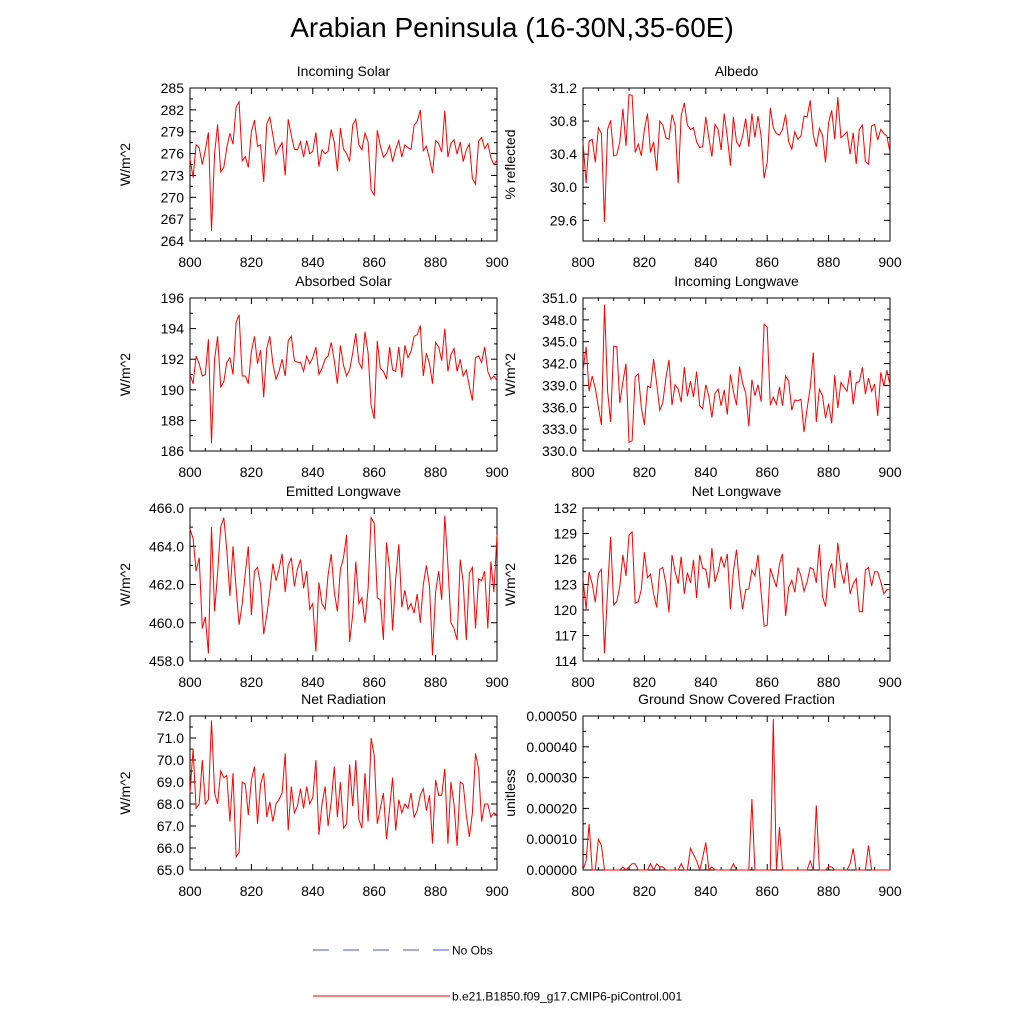 This screenshot has width=1024, height=1024. I want to click on y-tick-label: 0.00030, so click(551, 778).